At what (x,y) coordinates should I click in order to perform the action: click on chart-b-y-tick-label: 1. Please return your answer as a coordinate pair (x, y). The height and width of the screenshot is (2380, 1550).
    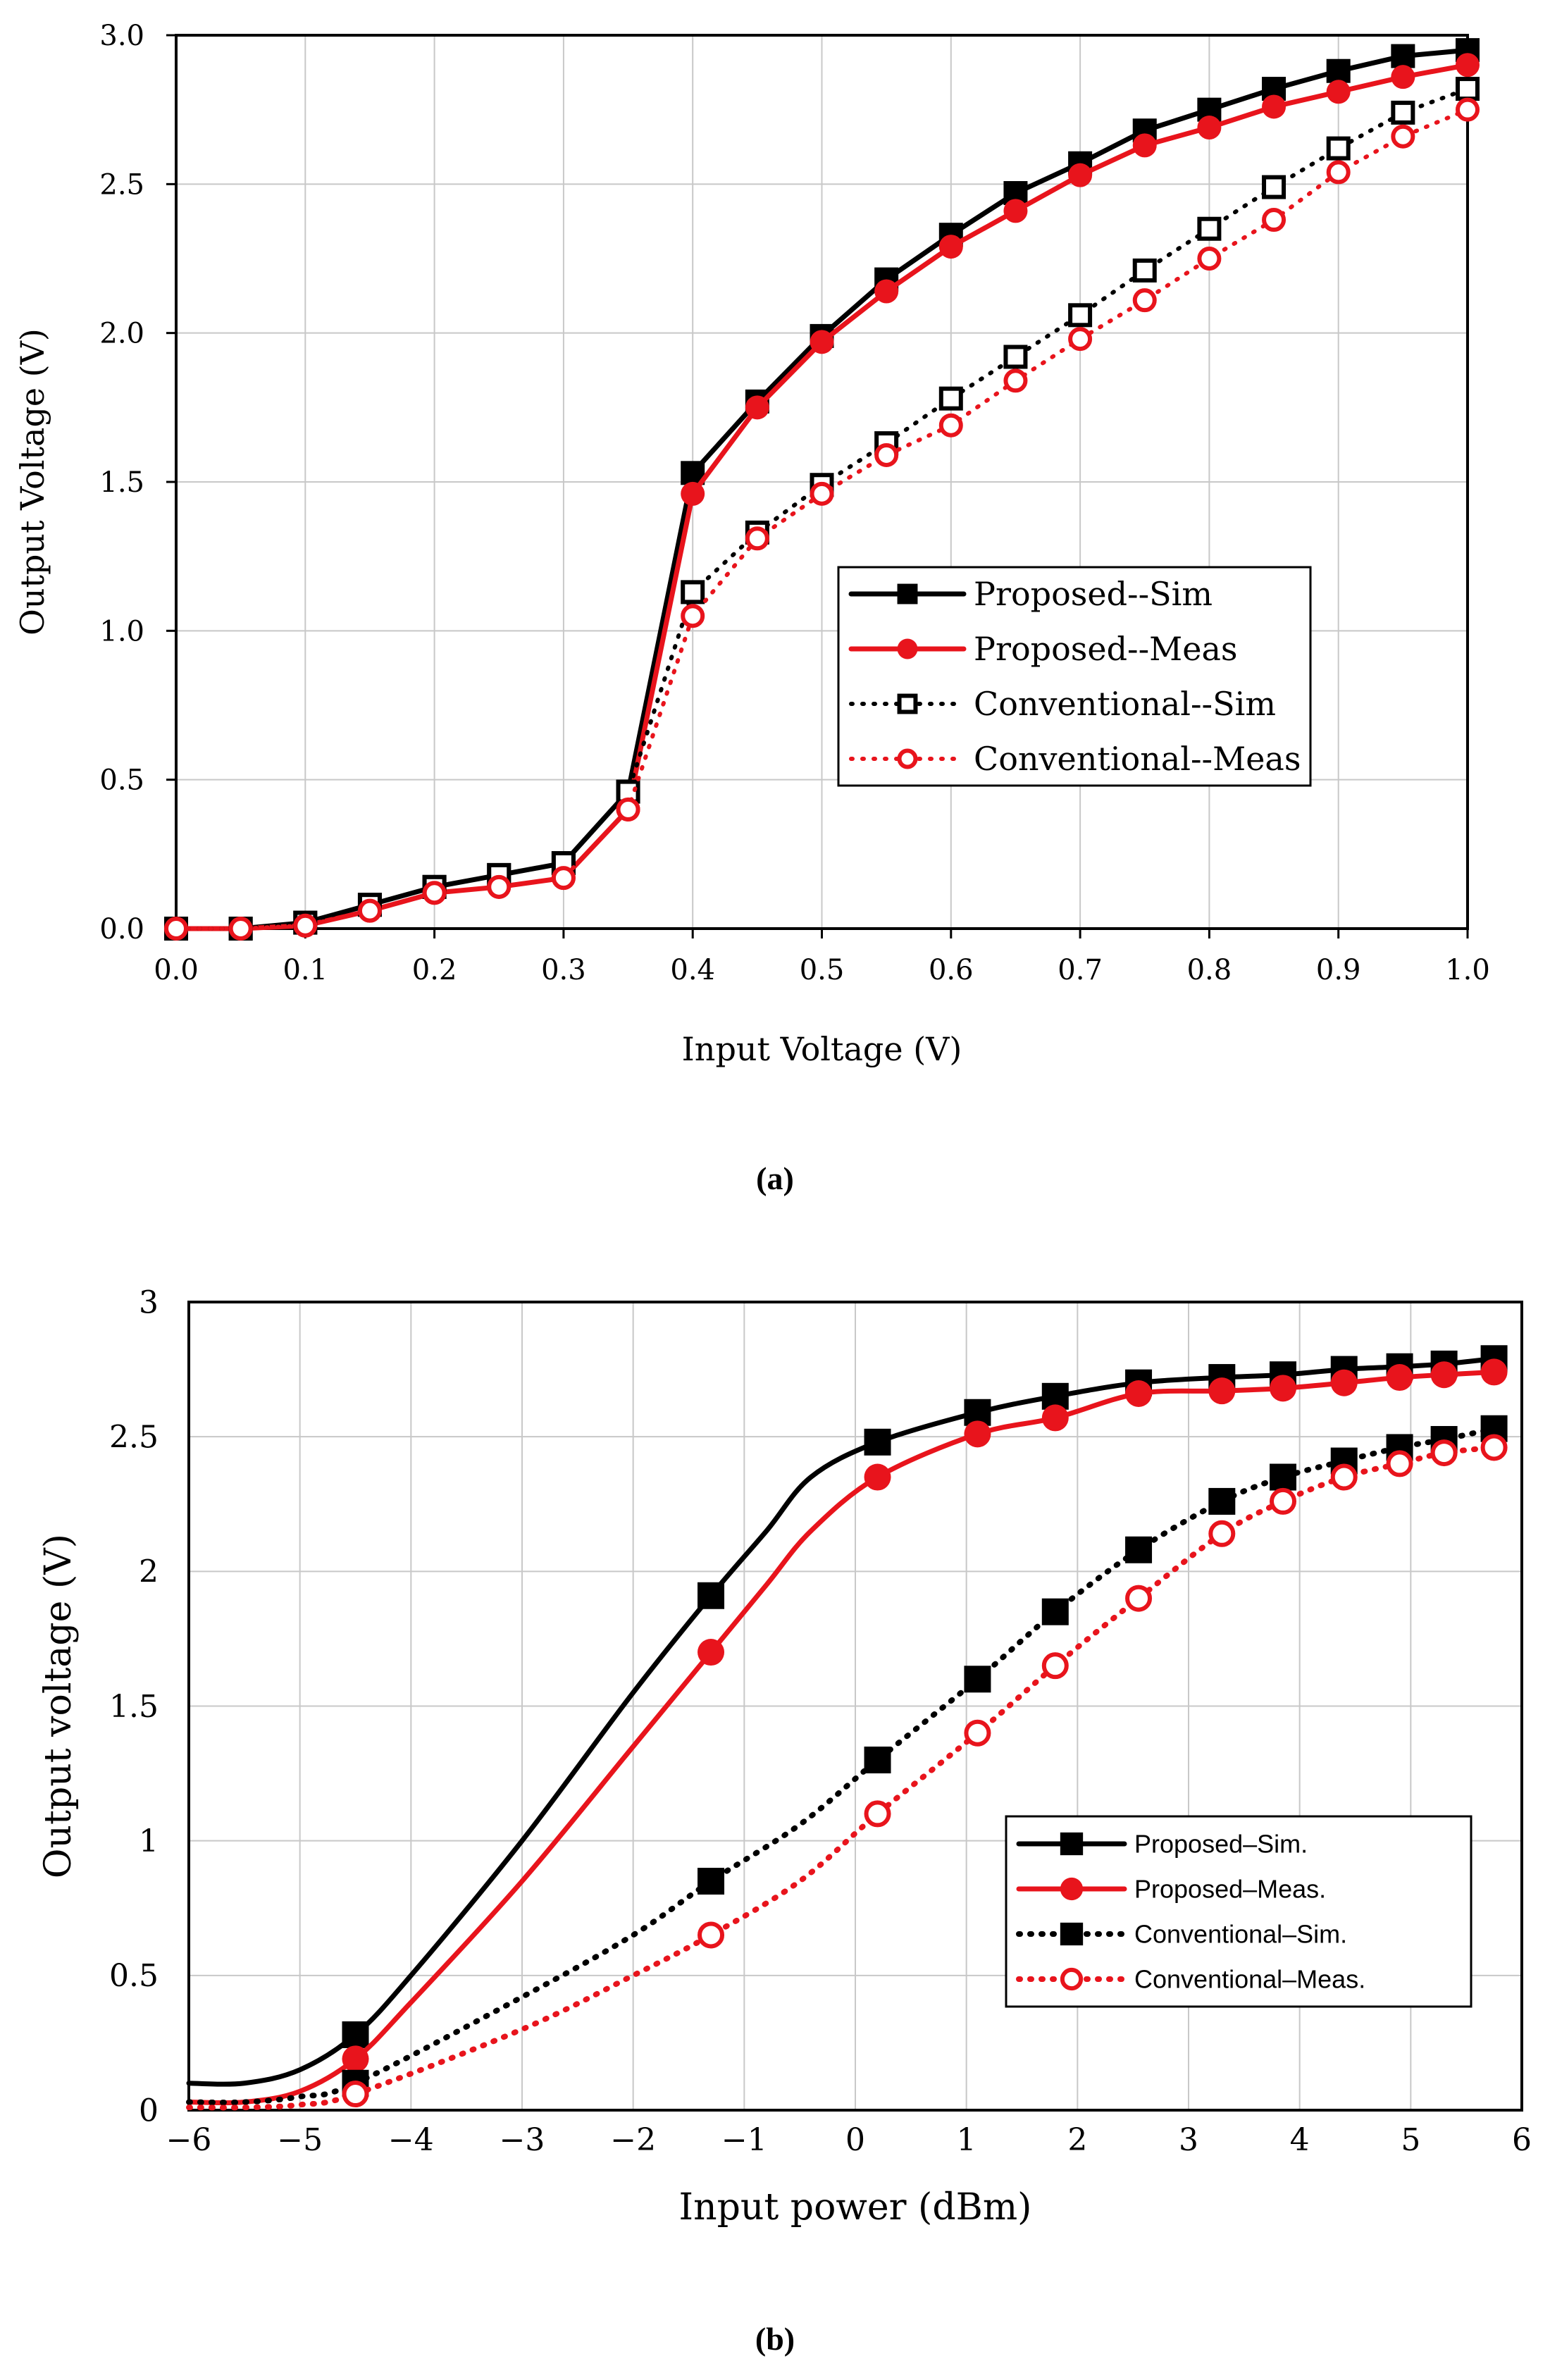
    Looking at the image, I should click on (149, 1841).